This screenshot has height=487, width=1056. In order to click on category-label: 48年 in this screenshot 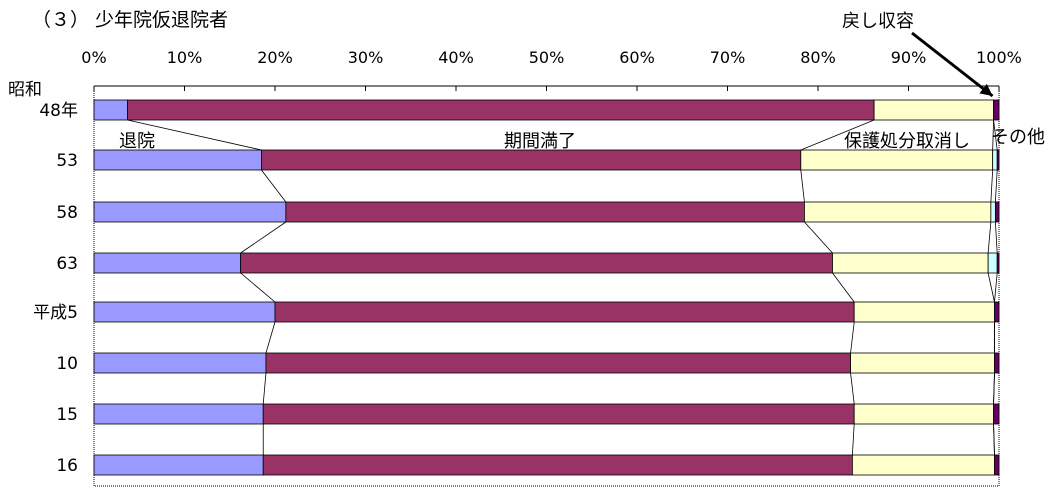, I will do `click(58, 111)`.